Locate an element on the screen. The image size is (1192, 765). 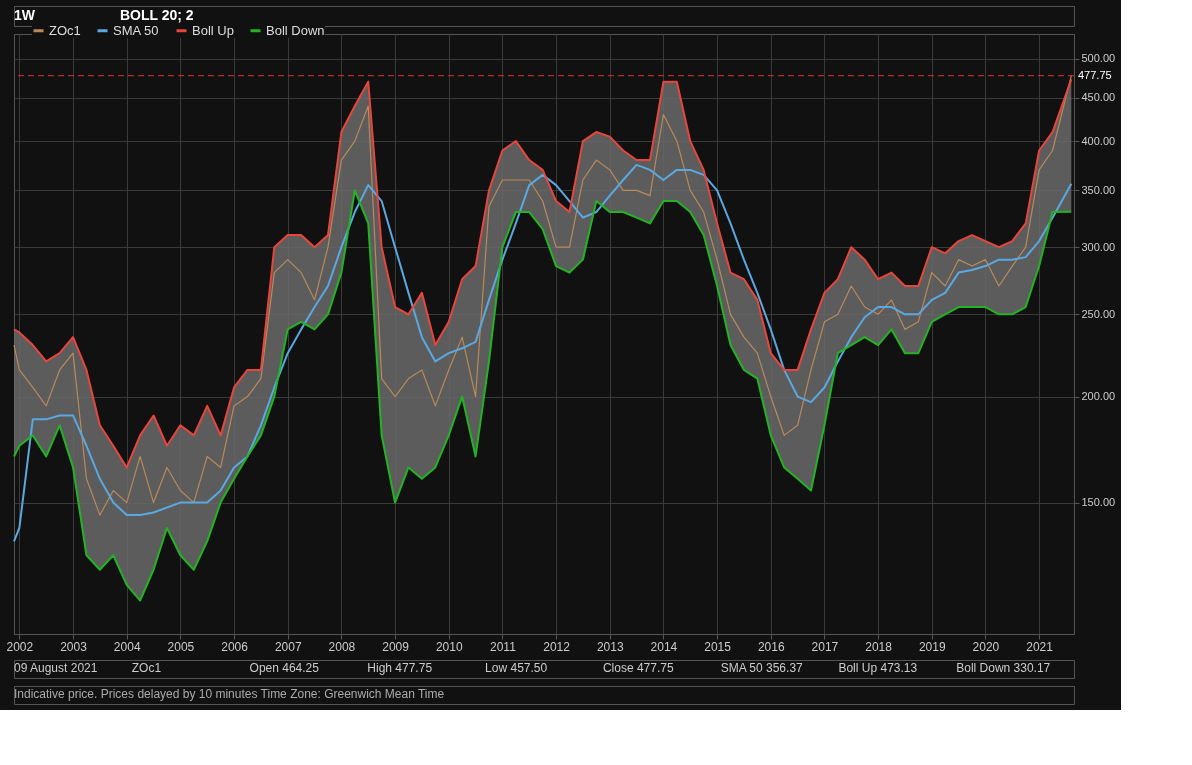
x-tick-label: 2015 is located at coordinates (718, 646).